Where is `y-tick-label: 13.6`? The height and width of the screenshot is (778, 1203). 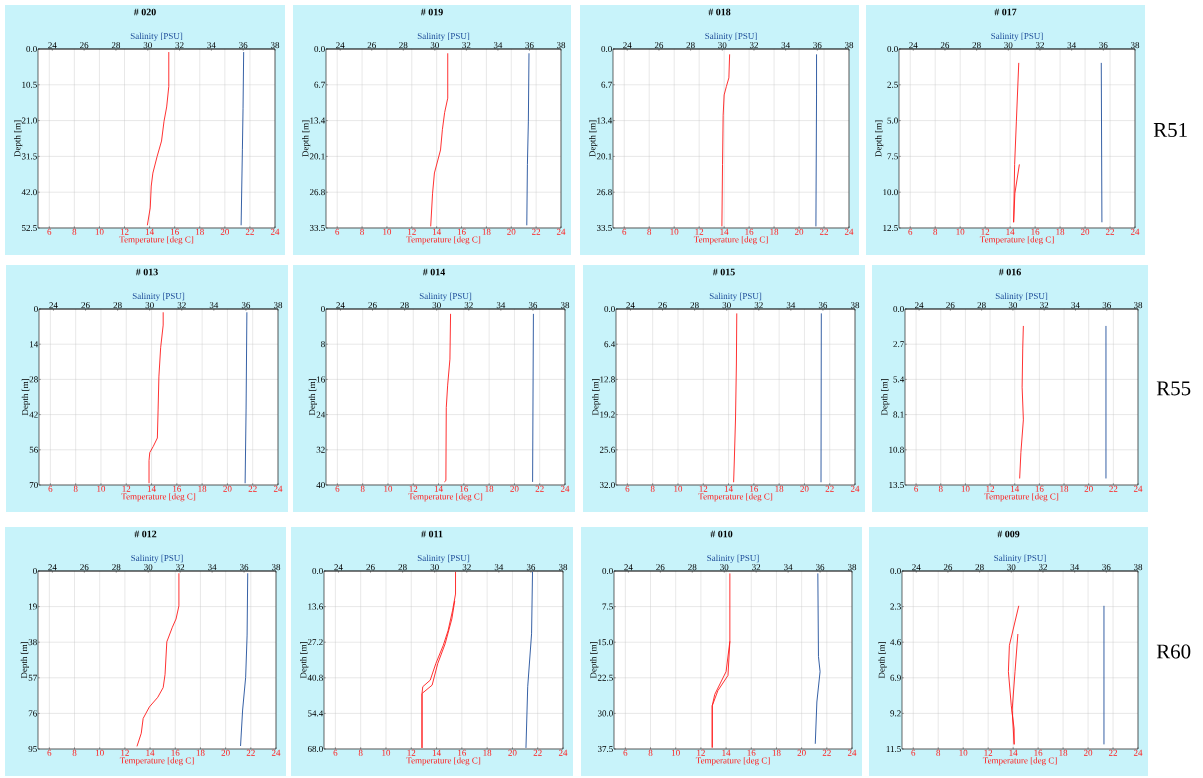 y-tick-label: 13.6 is located at coordinates (315, 606).